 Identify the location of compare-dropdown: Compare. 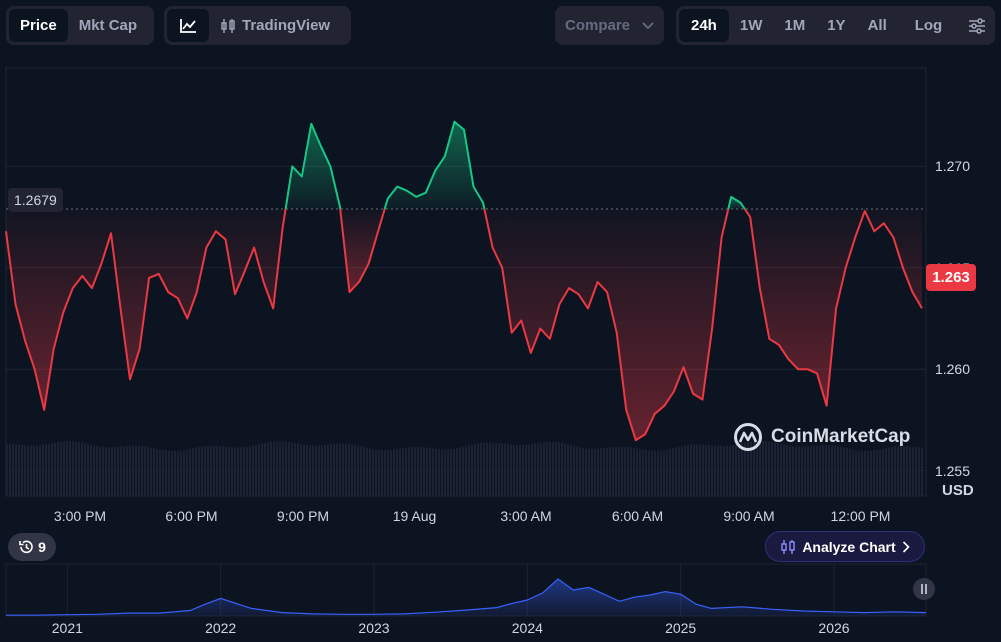
(609, 25).